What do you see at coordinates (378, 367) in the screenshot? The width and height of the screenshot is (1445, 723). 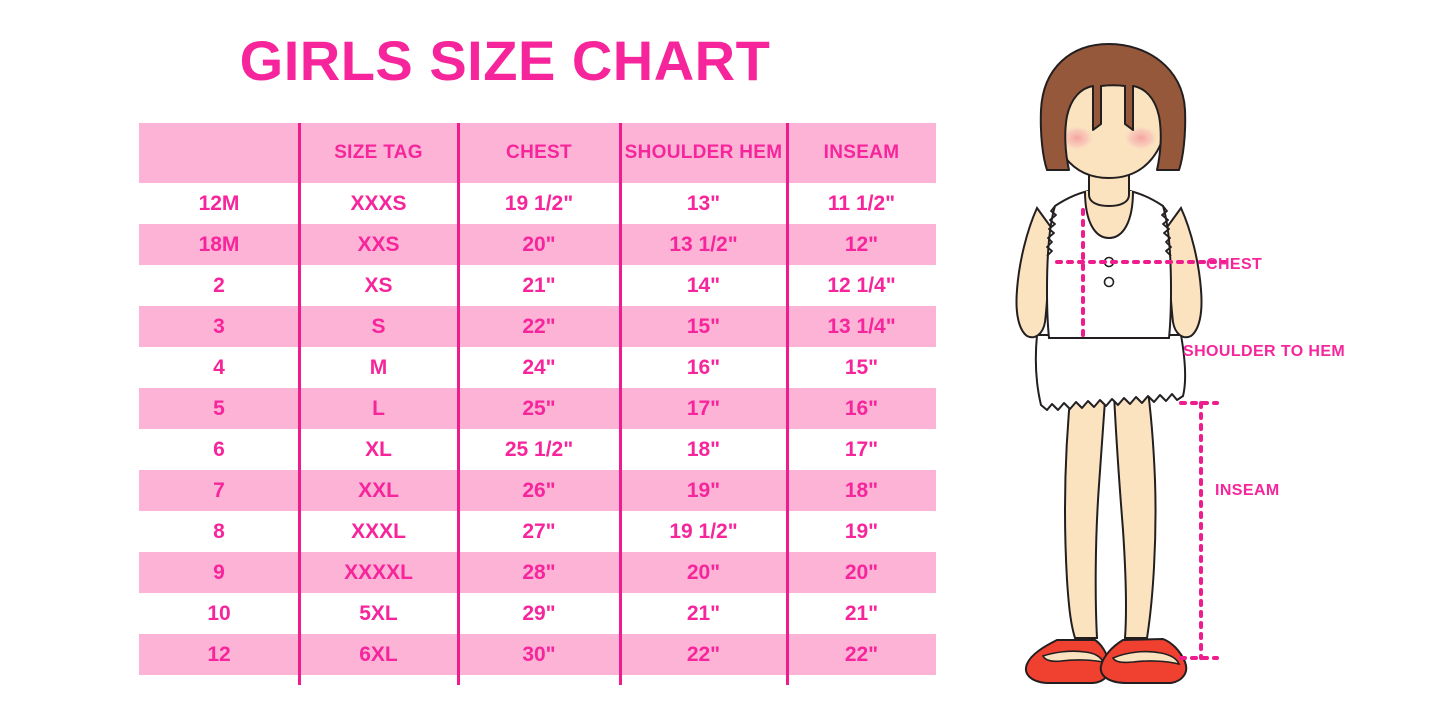 I see `table-cell: M` at bounding box center [378, 367].